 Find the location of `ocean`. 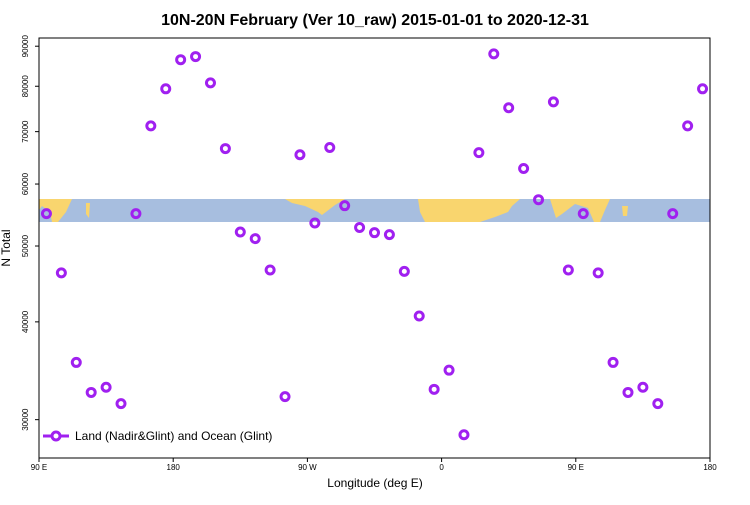

ocean is located at coordinates (374, 210).